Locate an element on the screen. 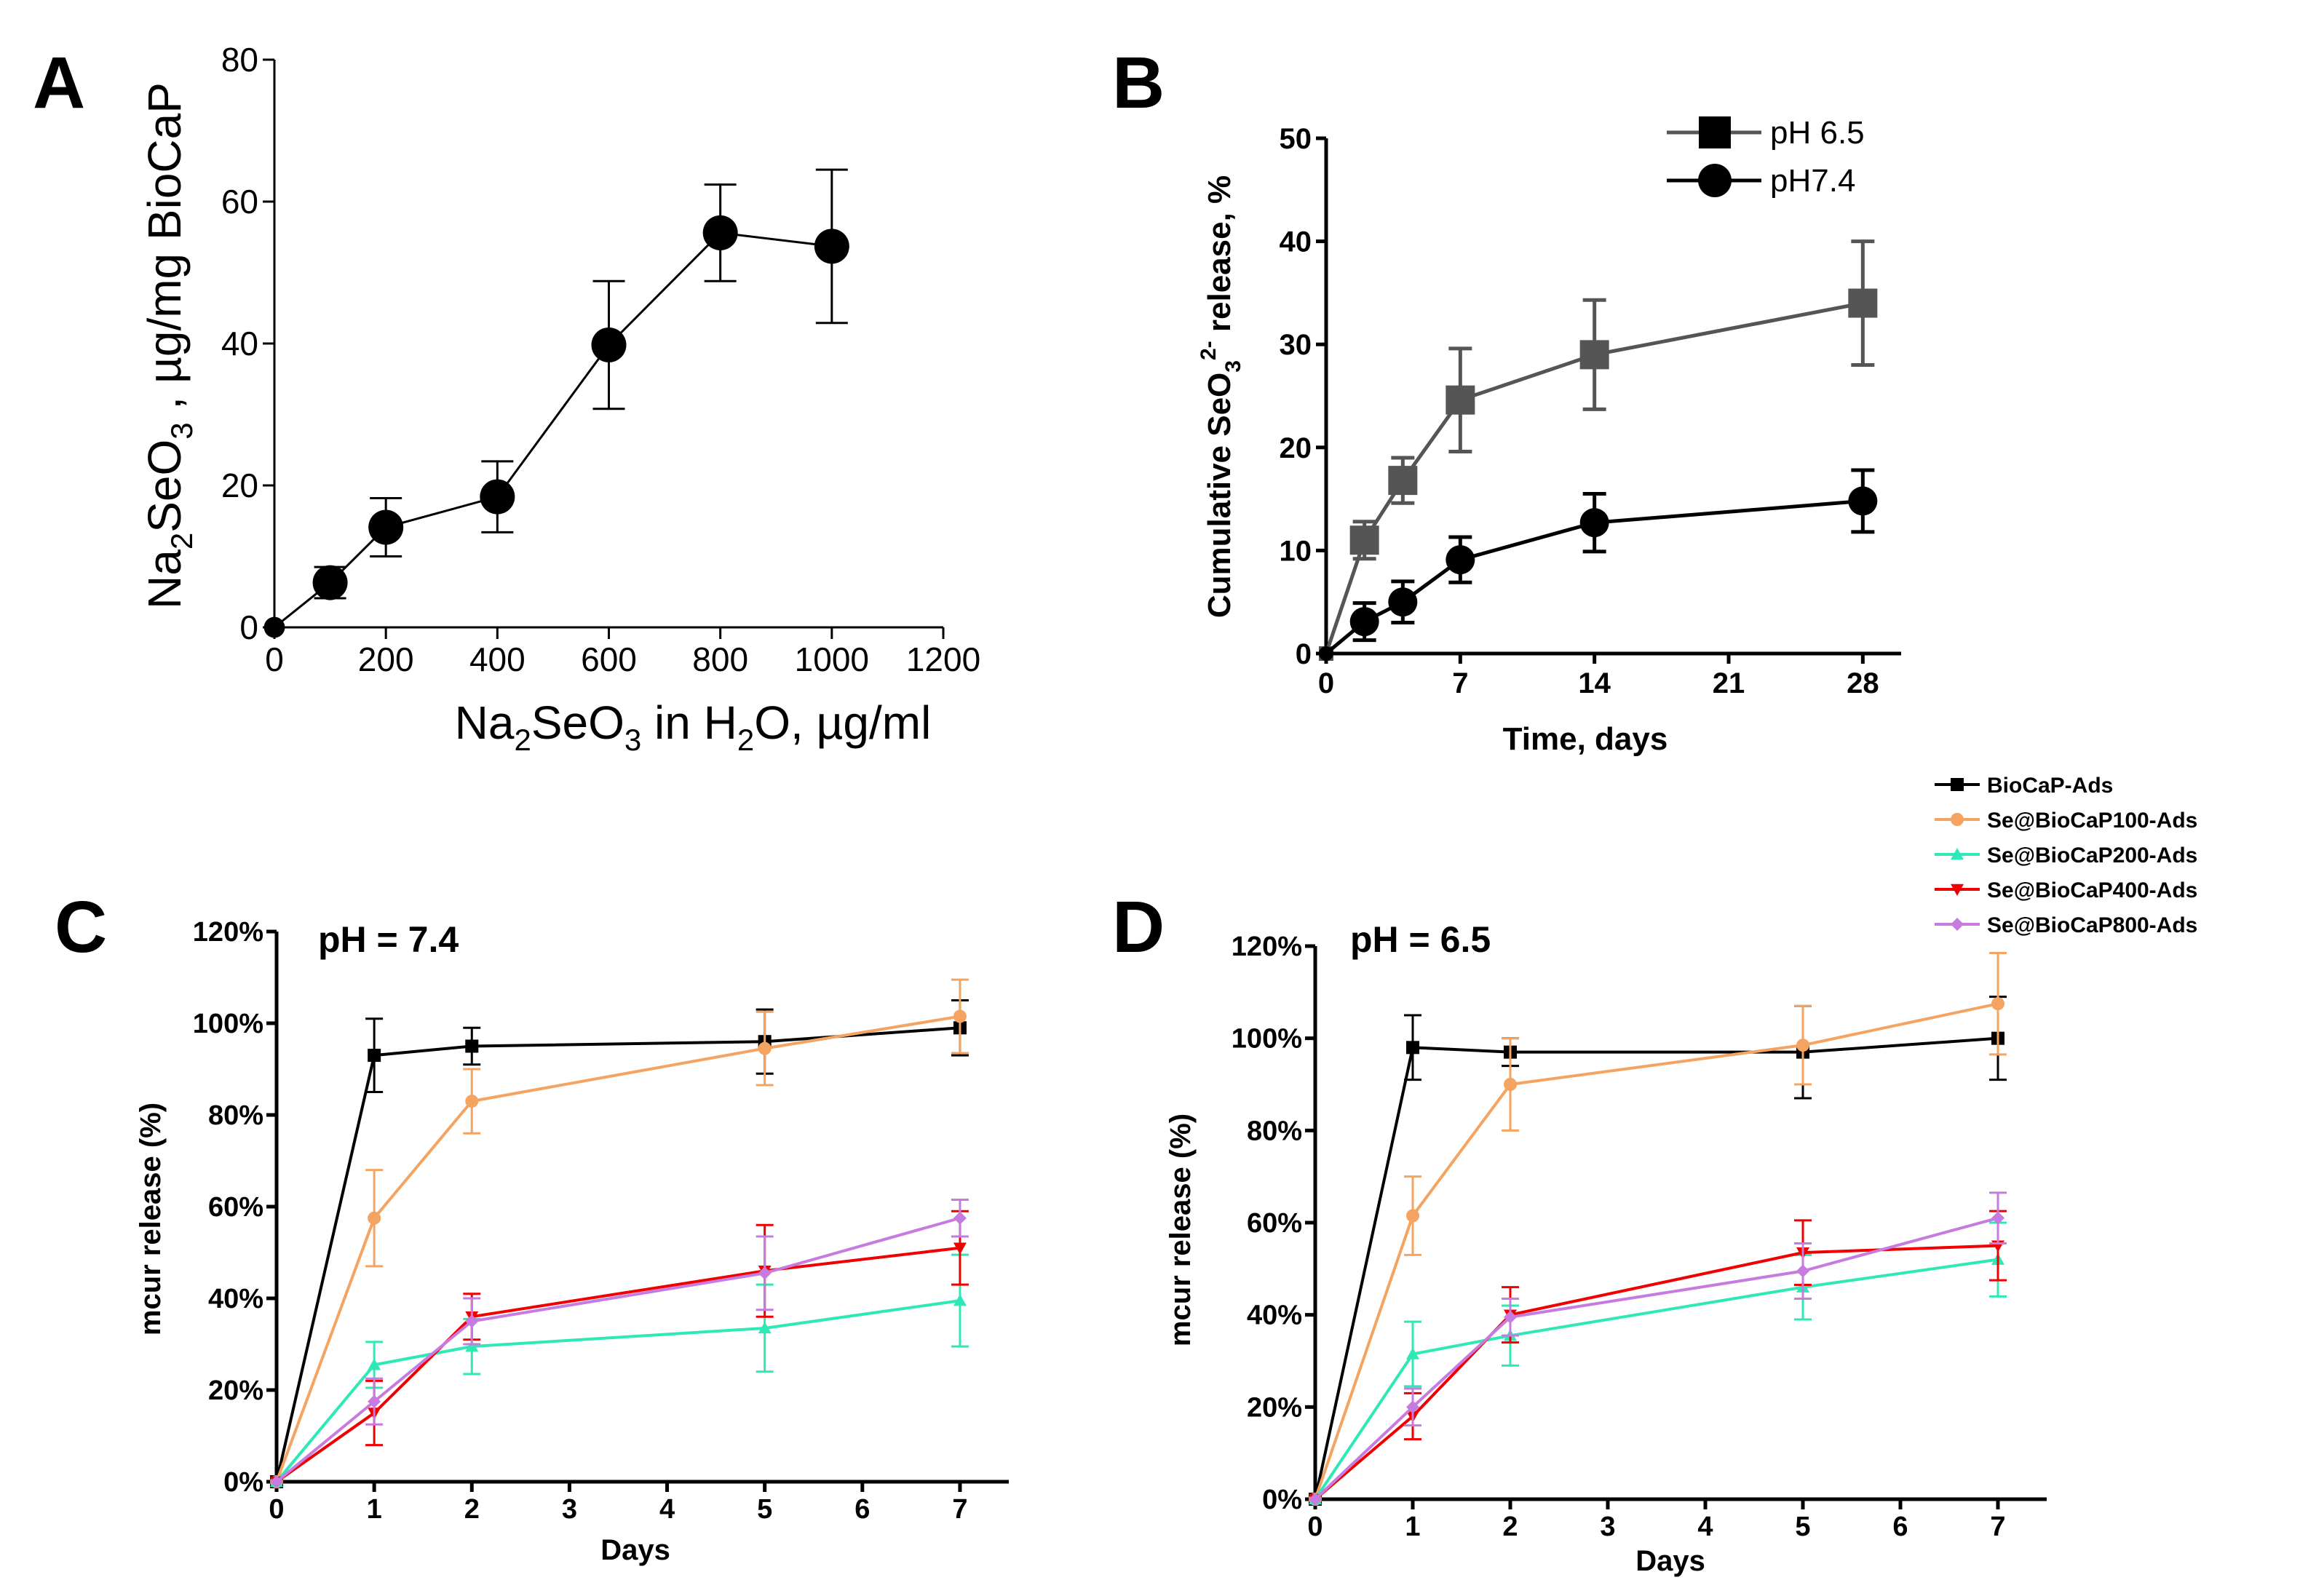 The height and width of the screenshot is (1596, 2300). panel-label-d: D is located at coordinates (1138, 927).